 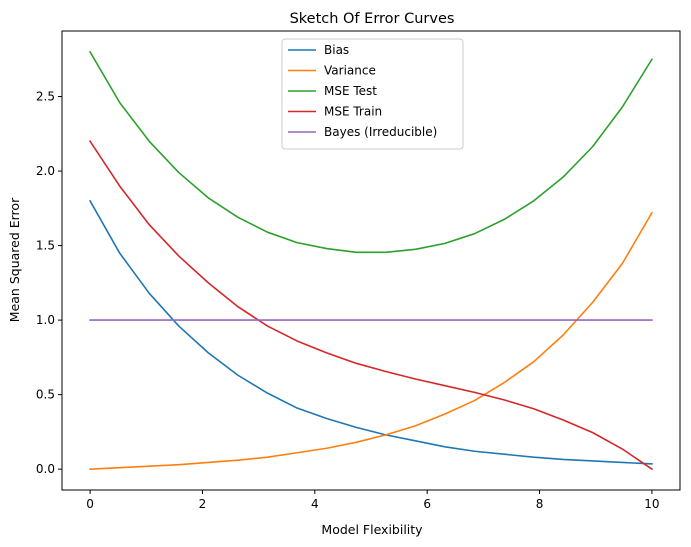 What do you see at coordinates (427, 504) in the screenshot?
I see `x-tick-label: 6` at bounding box center [427, 504].